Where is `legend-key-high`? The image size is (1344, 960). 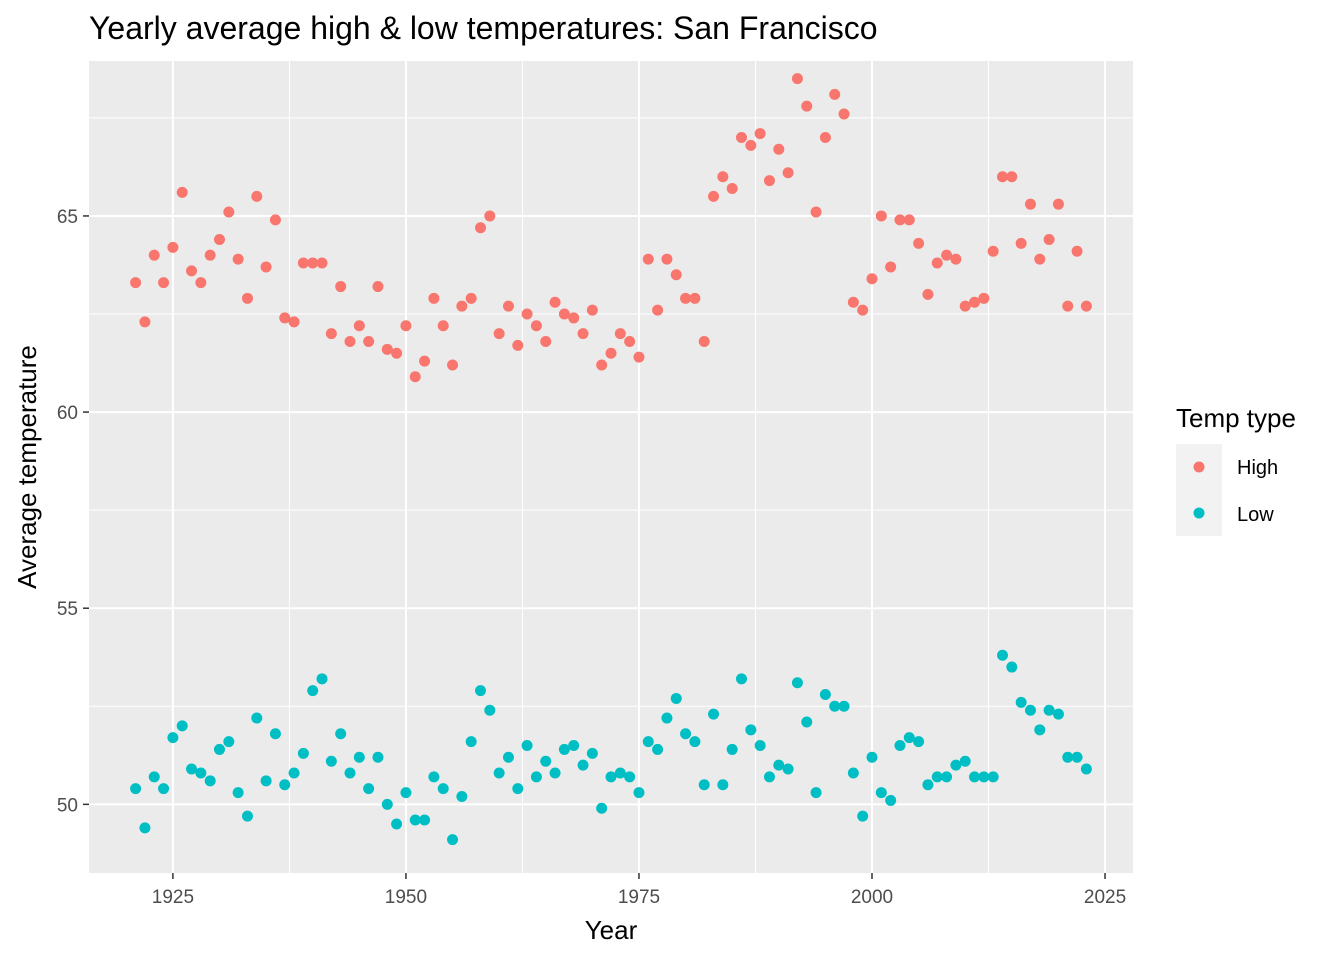
legend-key-high is located at coordinates (1199, 467).